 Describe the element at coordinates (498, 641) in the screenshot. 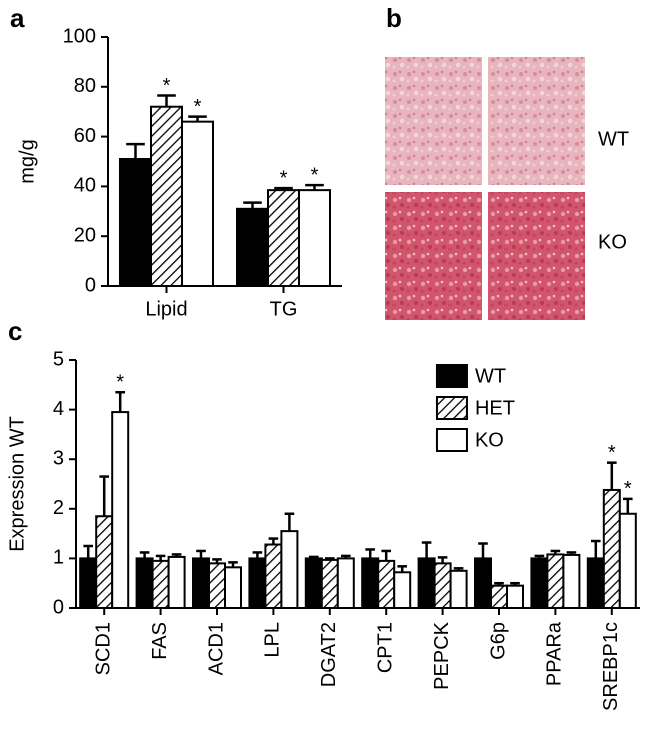

I see `x-tick-label: G6p` at that location.